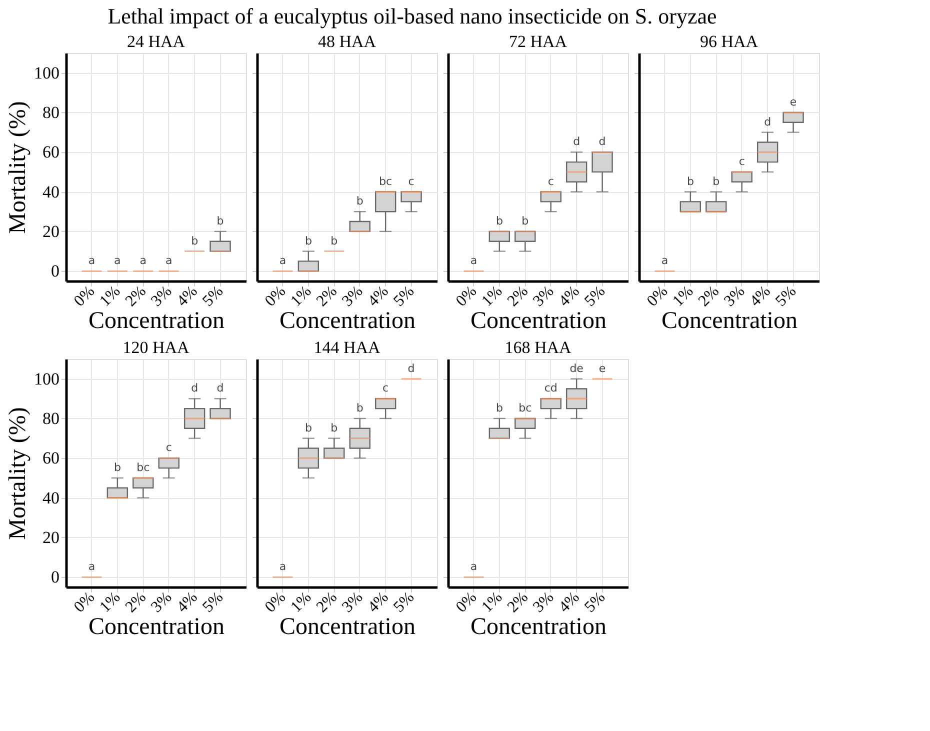 This screenshot has height=731, width=930. What do you see at coordinates (729, 41) in the screenshot?
I see `chart-subtitle: 96 HAA` at bounding box center [729, 41].